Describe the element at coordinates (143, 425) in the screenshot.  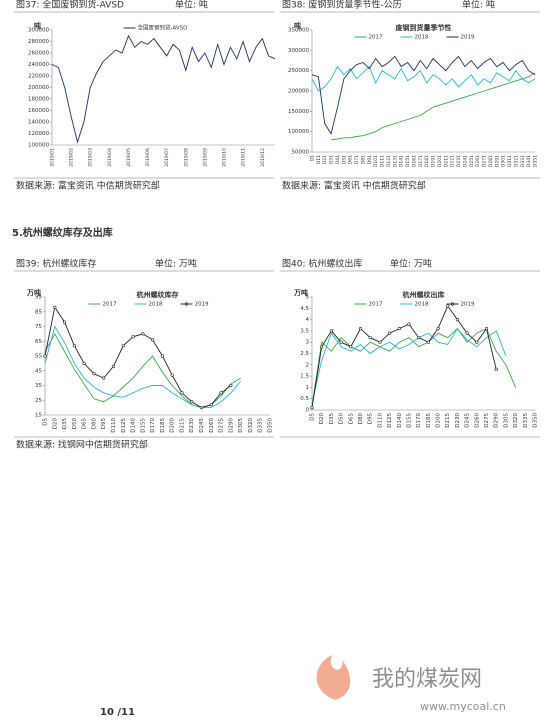
I see `x-tick-label: D155` at that location.